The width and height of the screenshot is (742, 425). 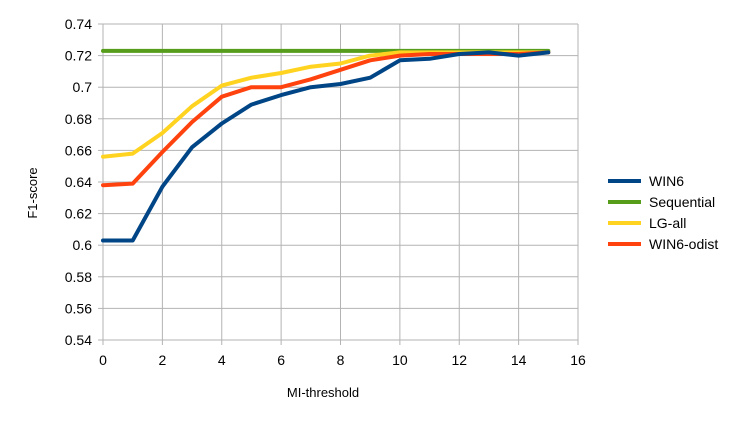 What do you see at coordinates (222, 360) in the screenshot?
I see `x-tick-label: 4` at bounding box center [222, 360].